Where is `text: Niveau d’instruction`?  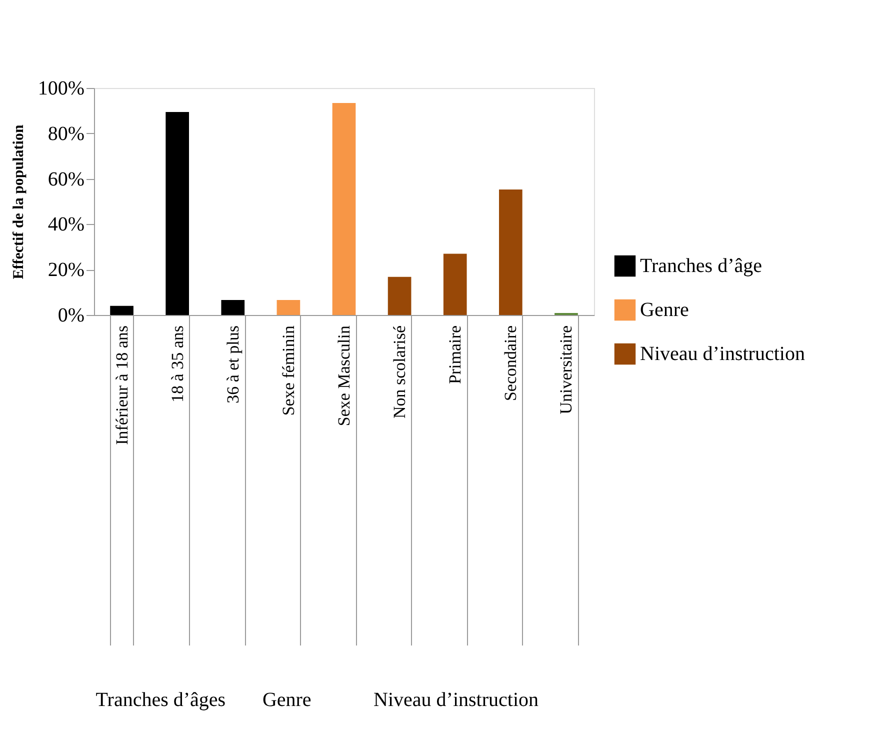 text: Niveau d’instruction is located at coordinates (456, 700).